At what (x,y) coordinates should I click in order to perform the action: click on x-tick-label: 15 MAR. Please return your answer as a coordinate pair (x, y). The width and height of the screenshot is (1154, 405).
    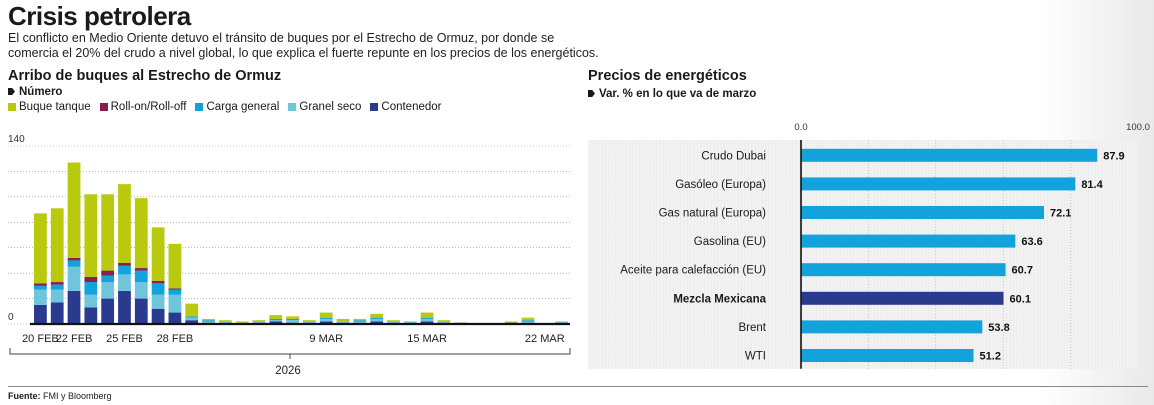
    Looking at the image, I should click on (427, 339).